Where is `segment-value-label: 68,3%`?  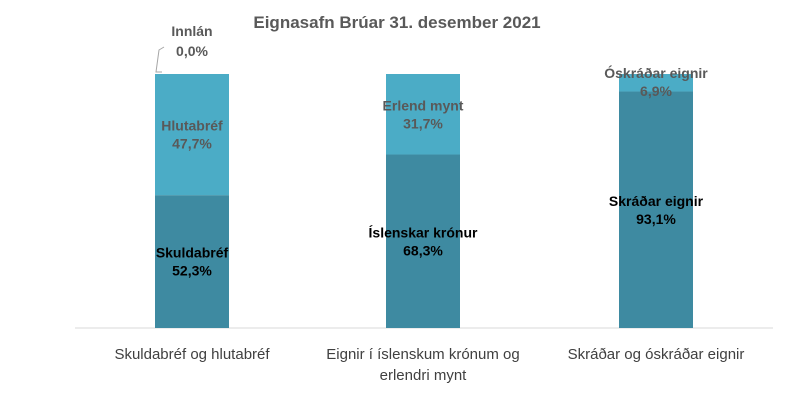 segment-value-label: 68,3% is located at coordinates (423, 250).